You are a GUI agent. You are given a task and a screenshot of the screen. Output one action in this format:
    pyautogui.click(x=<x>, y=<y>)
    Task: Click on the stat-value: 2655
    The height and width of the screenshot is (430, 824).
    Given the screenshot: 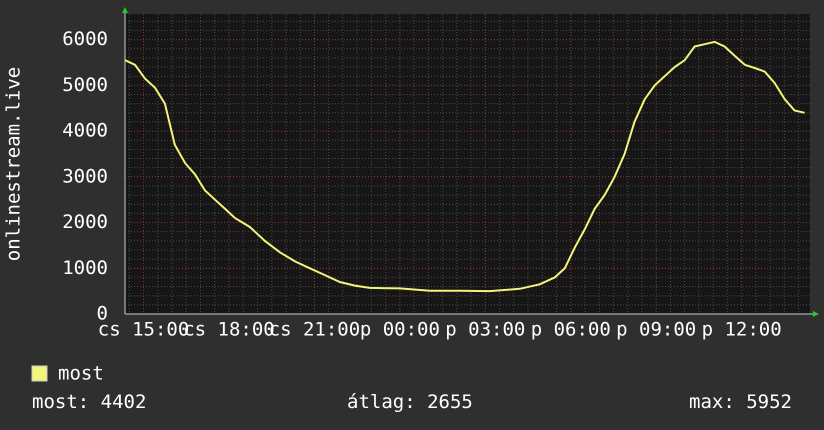 What is the action you would take?
    pyautogui.click(x=450, y=402)
    